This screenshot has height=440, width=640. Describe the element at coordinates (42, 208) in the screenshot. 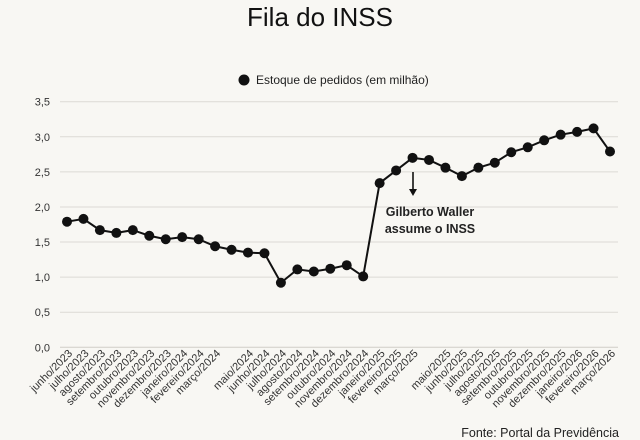

I see `y-tick-label: 2,0` at that location.